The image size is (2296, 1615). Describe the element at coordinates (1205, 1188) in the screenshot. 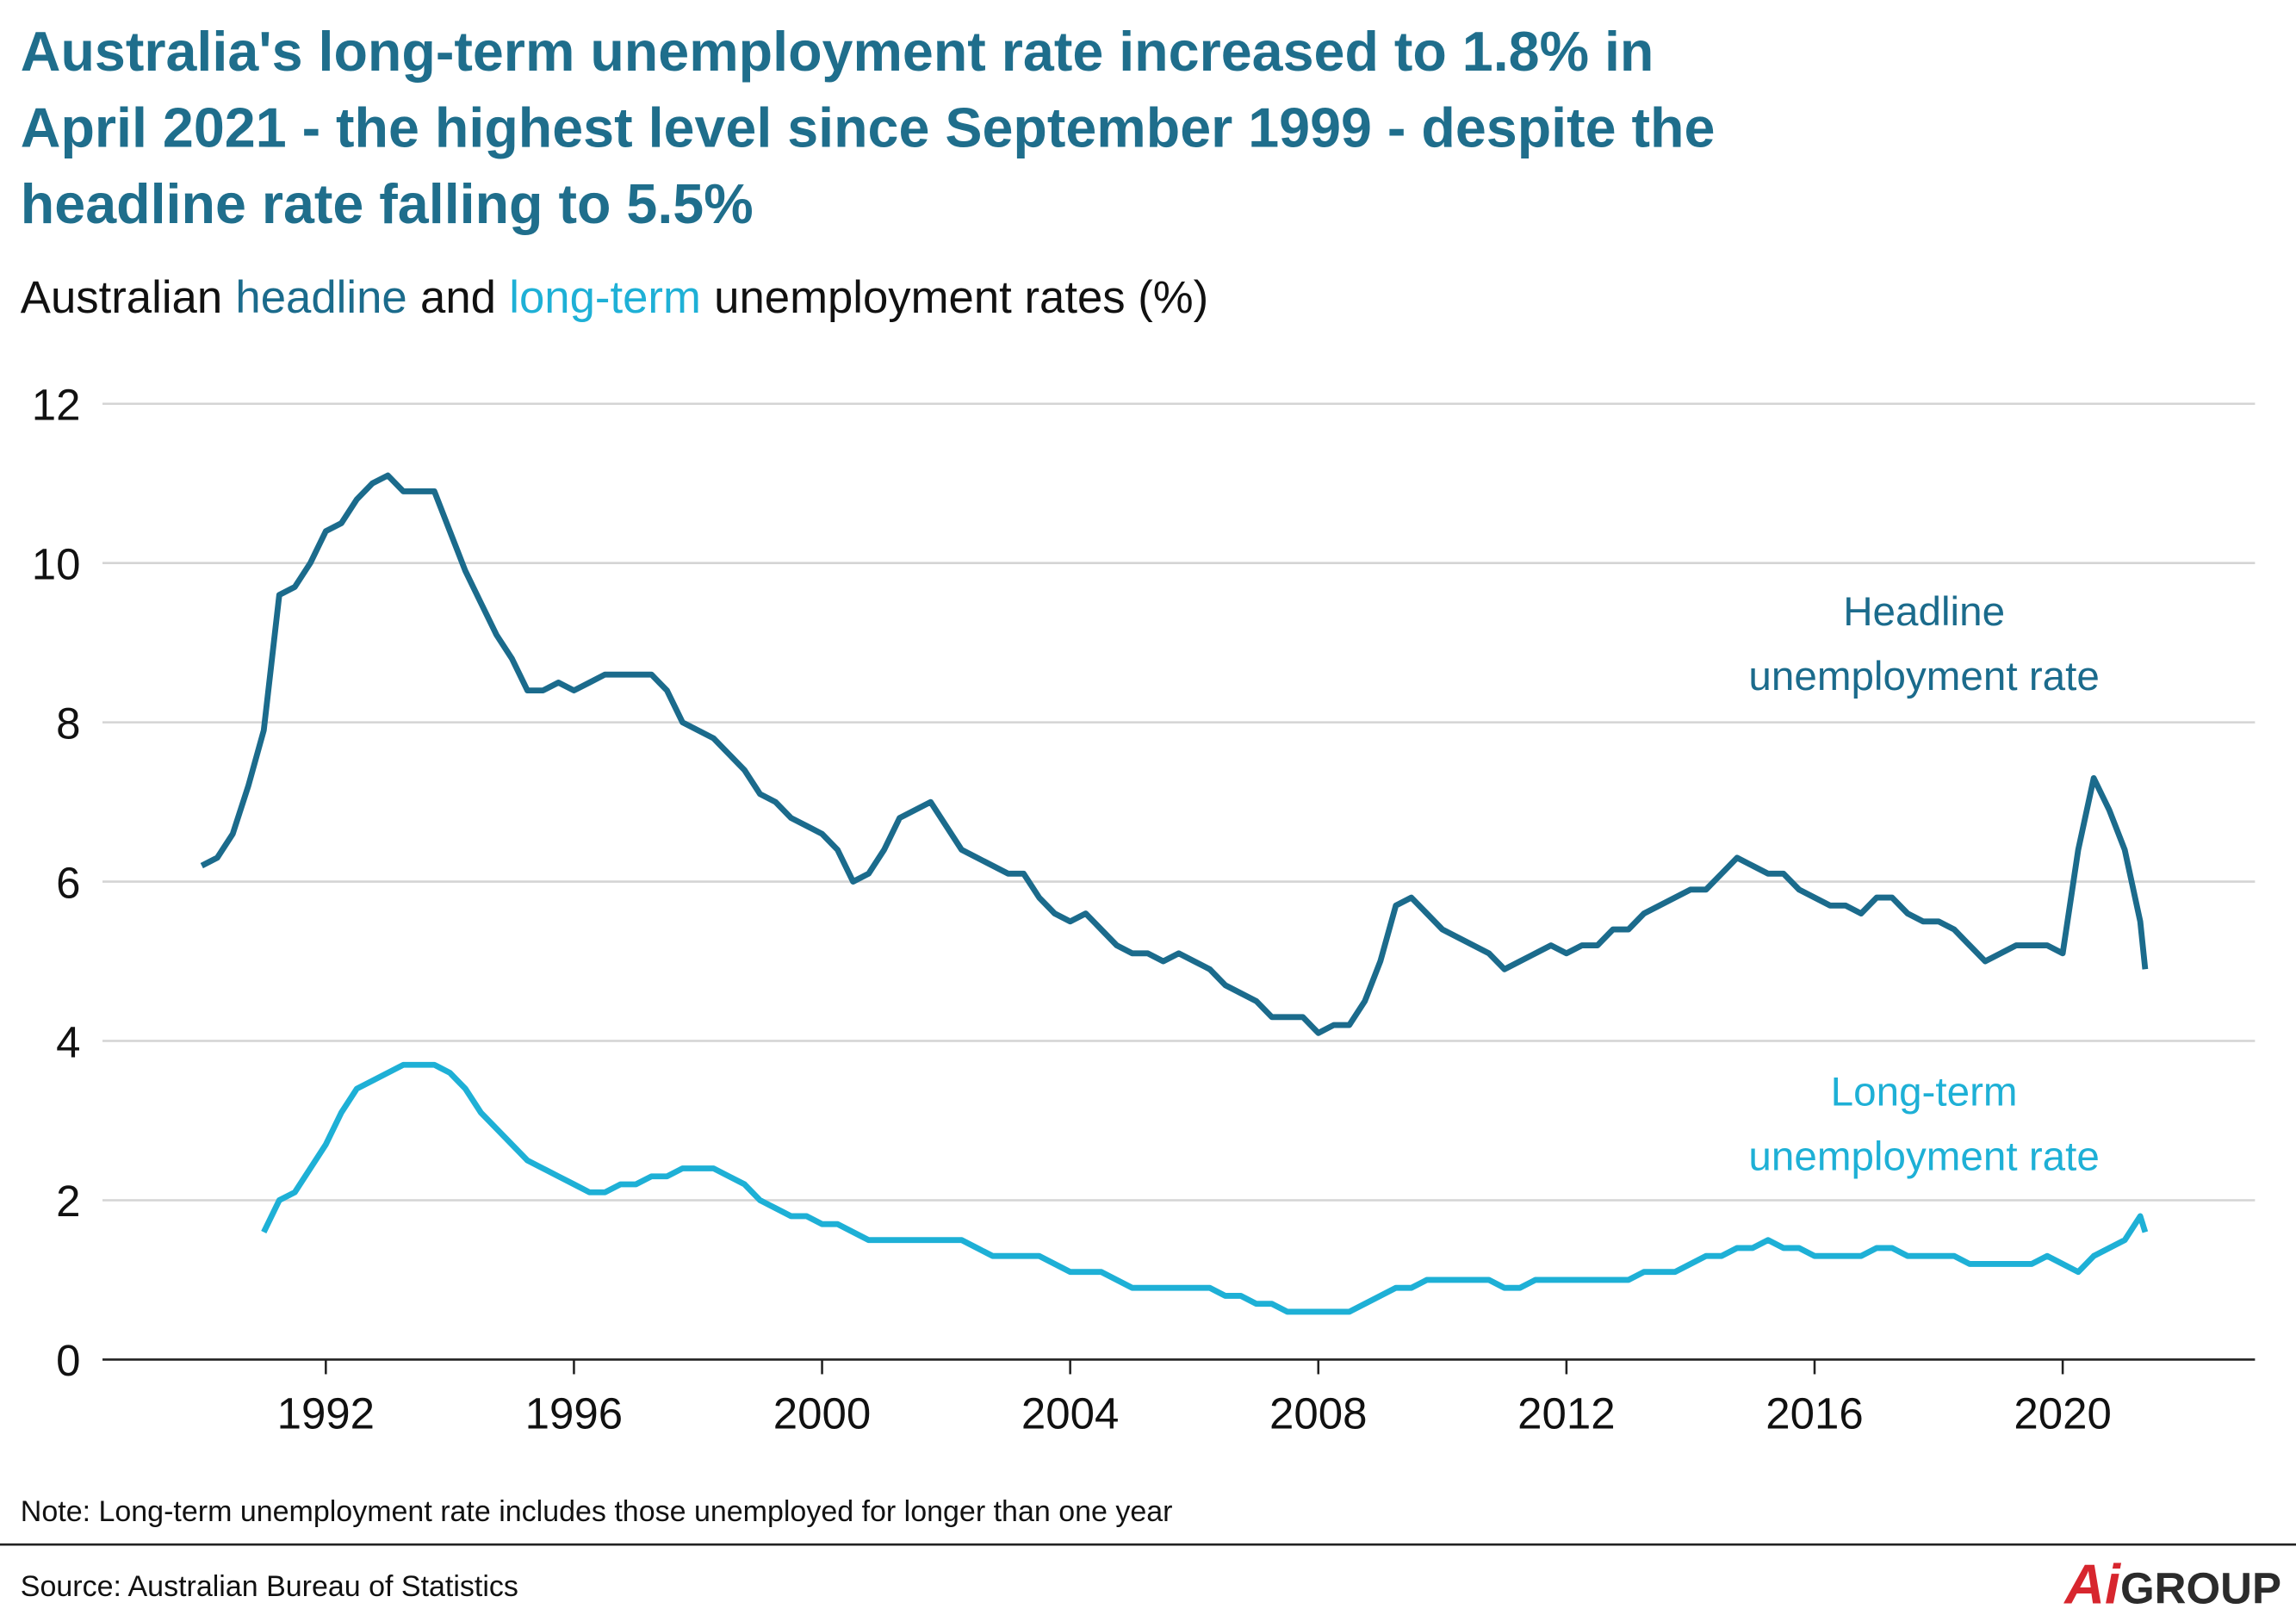

I see `series-line` at that location.